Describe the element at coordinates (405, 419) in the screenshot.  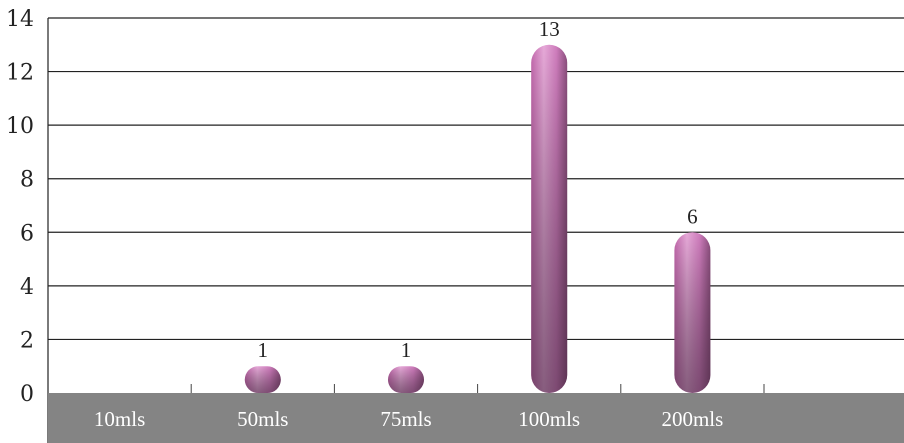
I see `category-label: 75mls` at that location.